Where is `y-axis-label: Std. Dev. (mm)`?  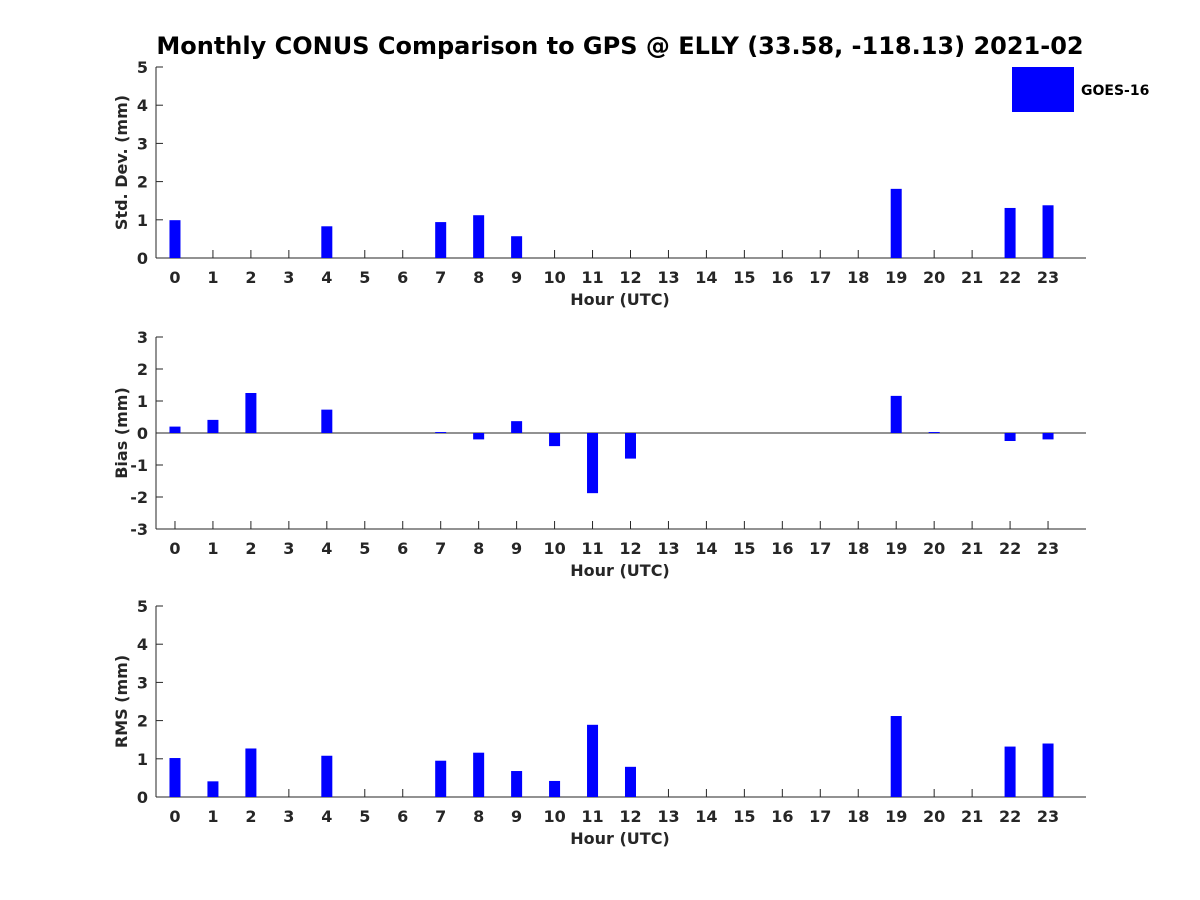 y-axis-label: Std. Dev. (mm) is located at coordinates (121, 162).